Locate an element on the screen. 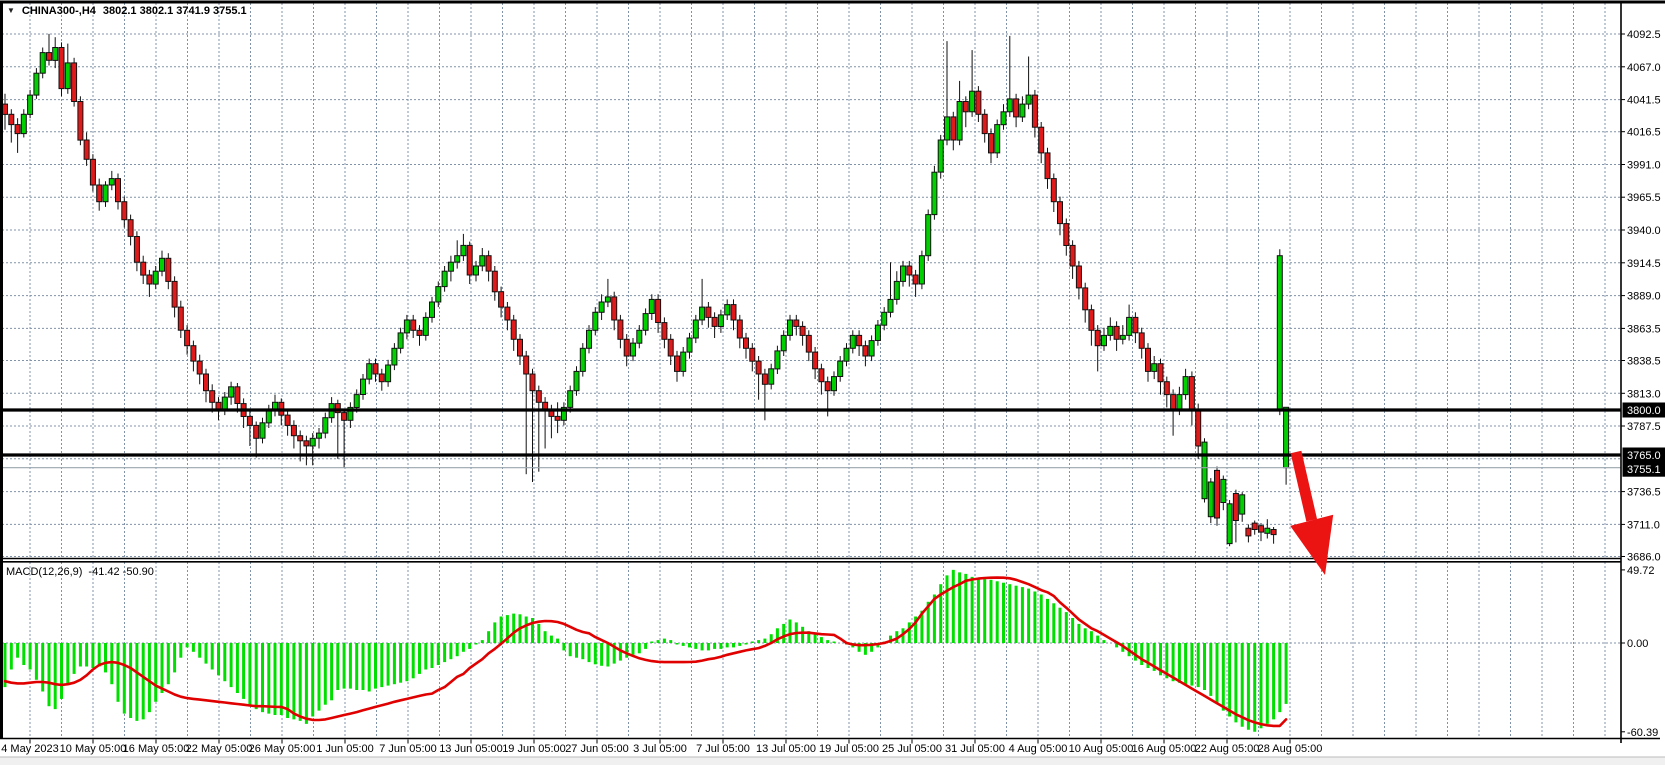 This screenshot has height=765, width=1665. symbol-dropdown-icon: ▼ is located at coordinates (11, 10).